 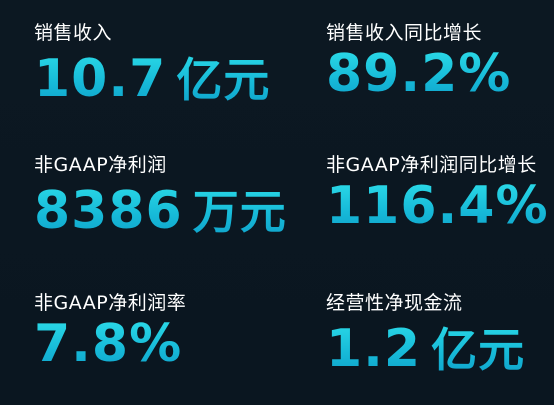 I want to click on metric-number: 89.2%, so click(x=419, y=74).